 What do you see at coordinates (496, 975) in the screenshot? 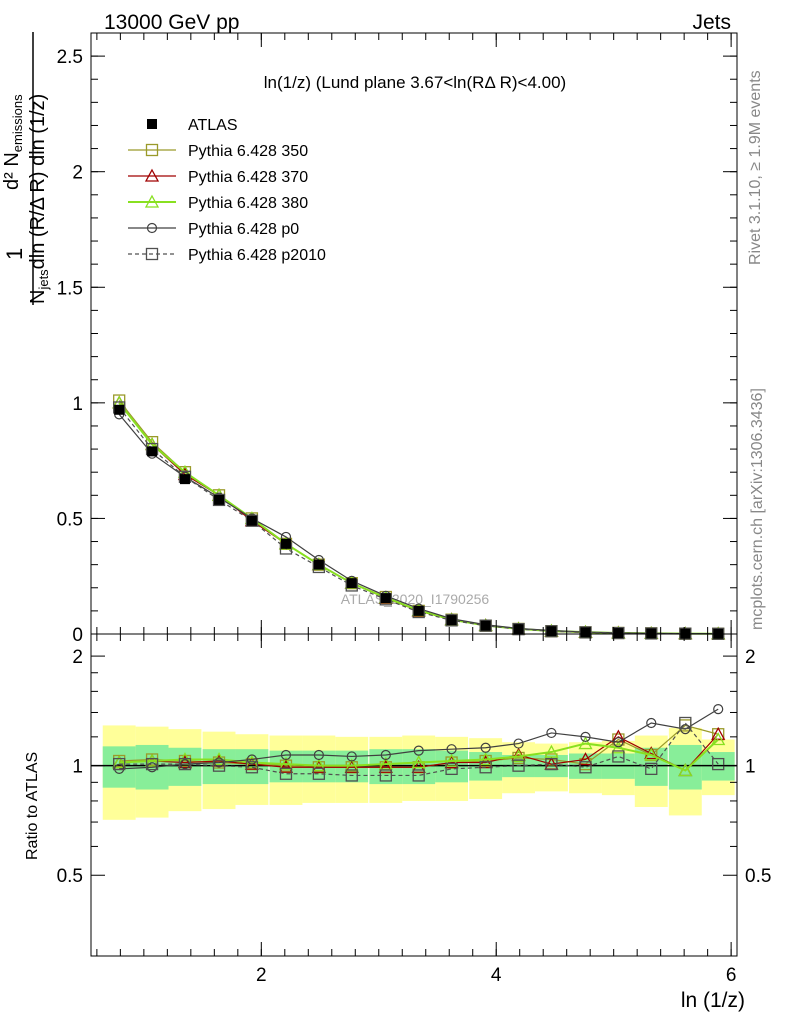
I see `x-tick-label: 4` at bounding box center [496, 975].